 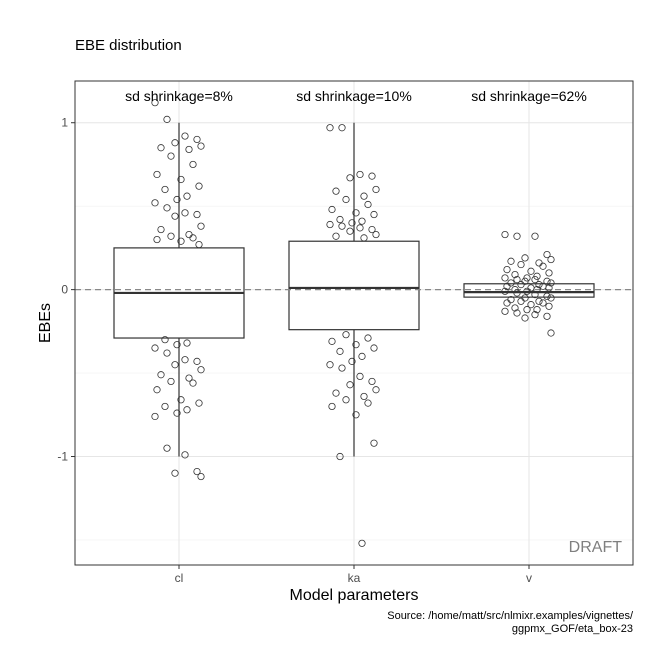 I want to click on caption-line-2: ggpmx_GOF/eta_box-23, so click(x=572, y=629).